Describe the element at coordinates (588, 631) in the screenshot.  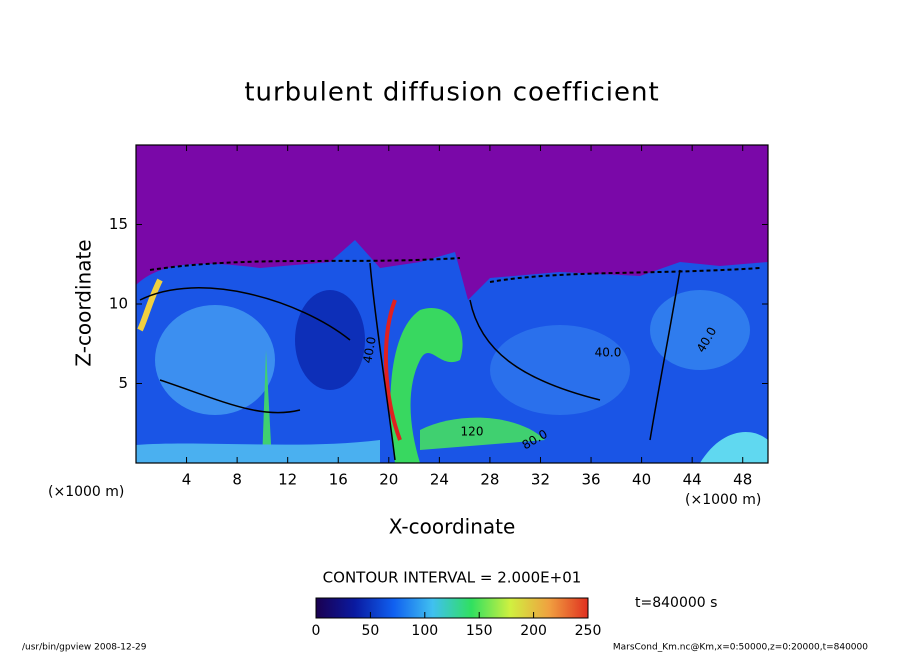
I see `colorbar-tick-label: 250` at that location.